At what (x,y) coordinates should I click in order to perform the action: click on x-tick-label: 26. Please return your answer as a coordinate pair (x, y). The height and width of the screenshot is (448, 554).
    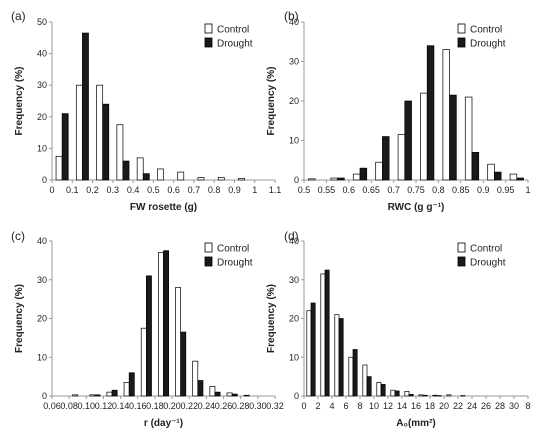
    Looking at the image, I should click on (486, 406).